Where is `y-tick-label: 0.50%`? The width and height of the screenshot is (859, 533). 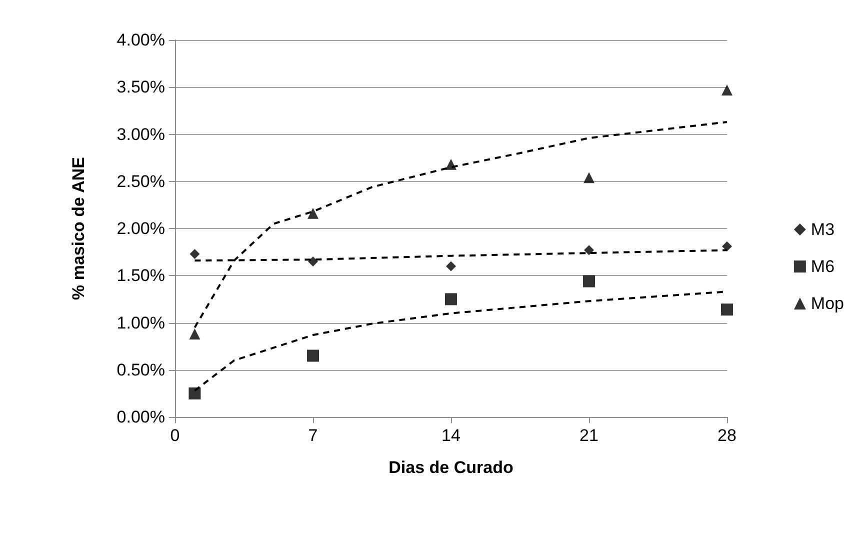 y-tick-label: 0.50% is located at coordinates (140, 370).